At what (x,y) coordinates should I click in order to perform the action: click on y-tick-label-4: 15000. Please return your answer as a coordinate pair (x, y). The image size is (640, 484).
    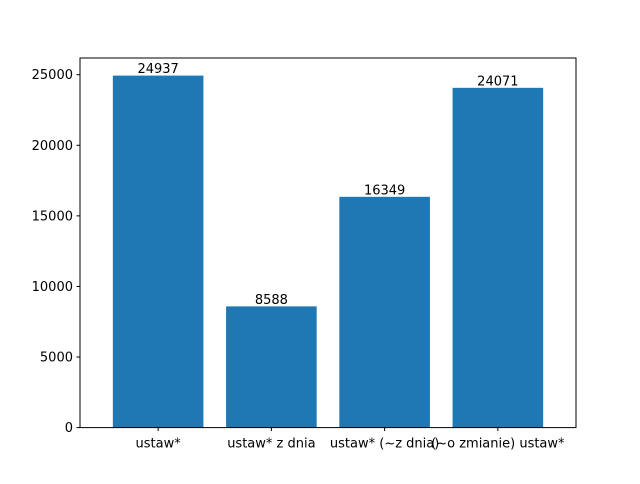
    Looking at the image, I should click on (52, 216).